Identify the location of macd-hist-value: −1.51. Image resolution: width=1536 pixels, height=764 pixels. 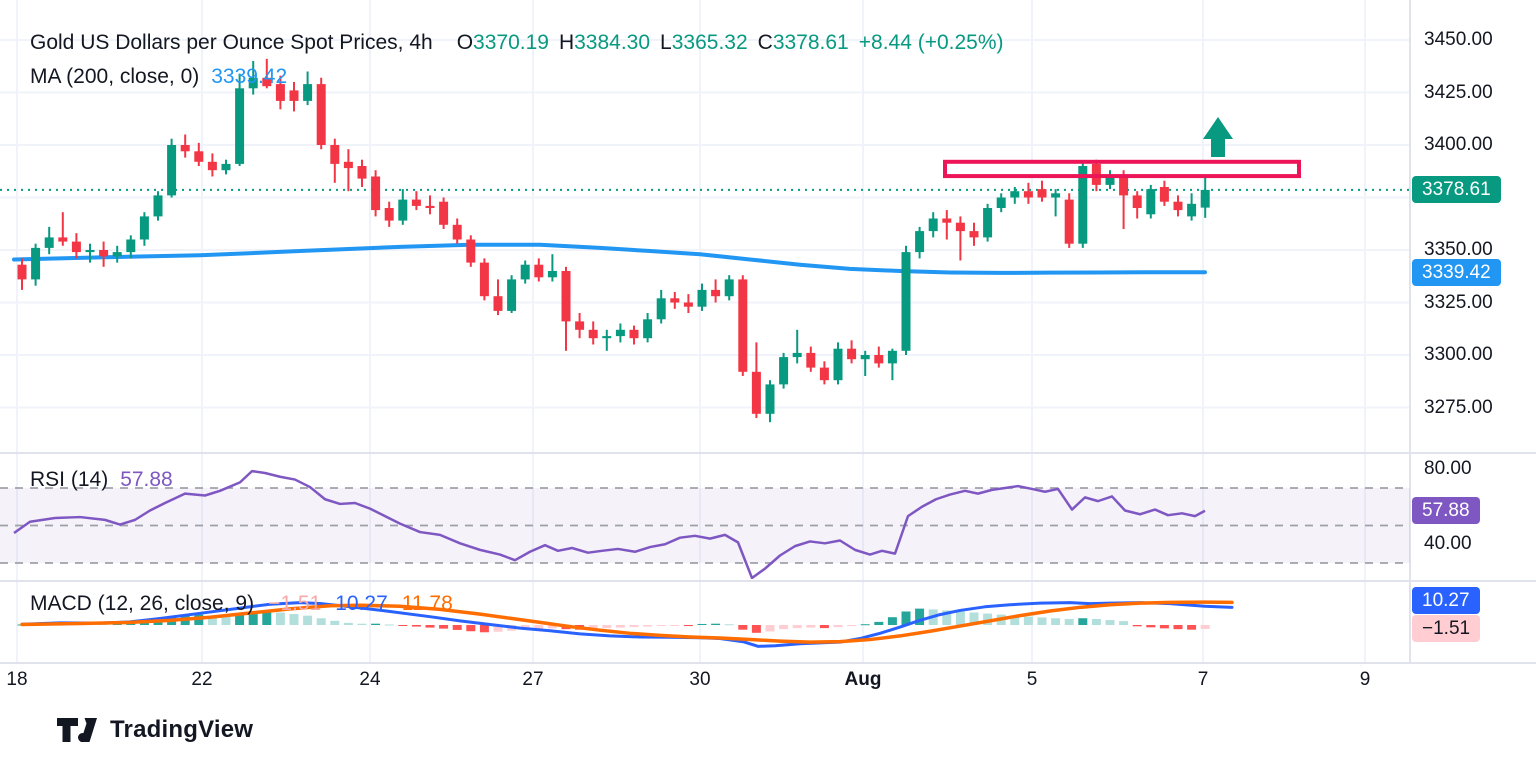
(295, 603).